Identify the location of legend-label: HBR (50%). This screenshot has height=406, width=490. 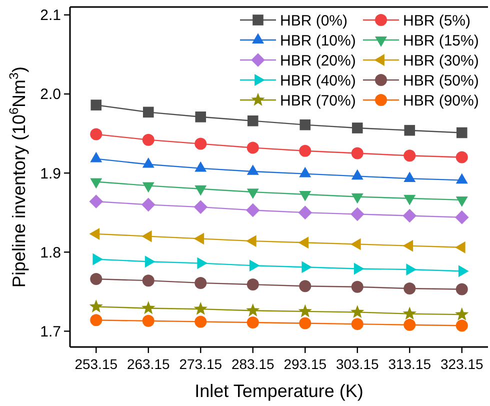
(441, 81).